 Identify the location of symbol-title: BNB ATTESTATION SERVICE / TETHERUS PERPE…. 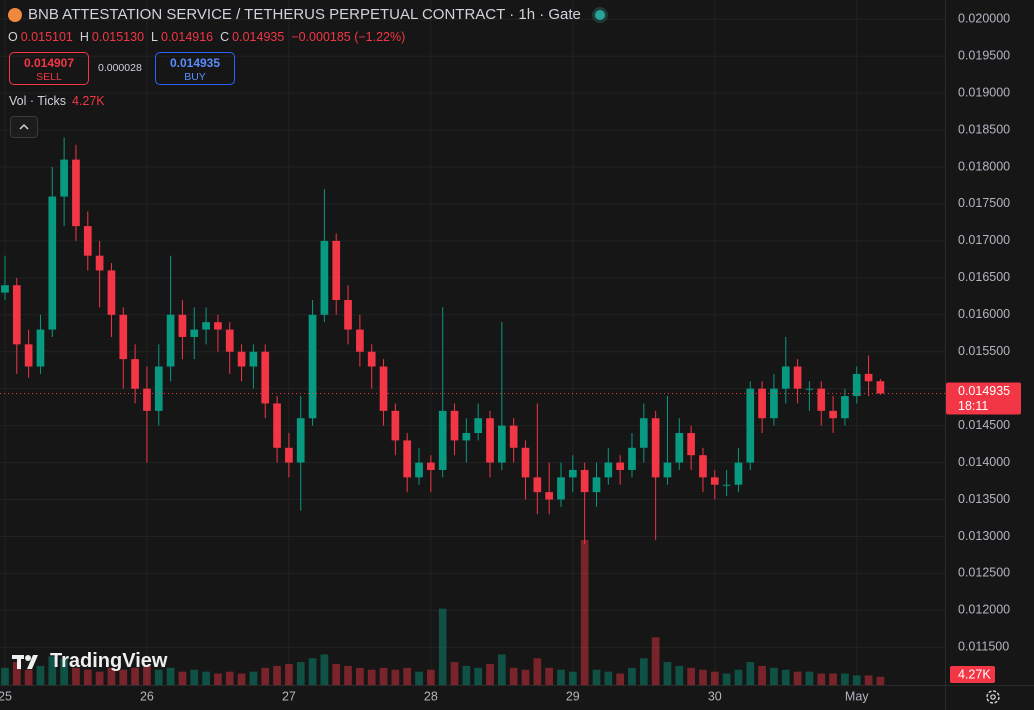
(304, 14).